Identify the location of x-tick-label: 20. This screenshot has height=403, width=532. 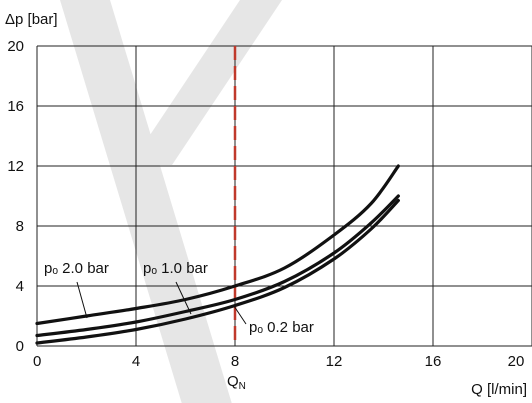
(516, 361).